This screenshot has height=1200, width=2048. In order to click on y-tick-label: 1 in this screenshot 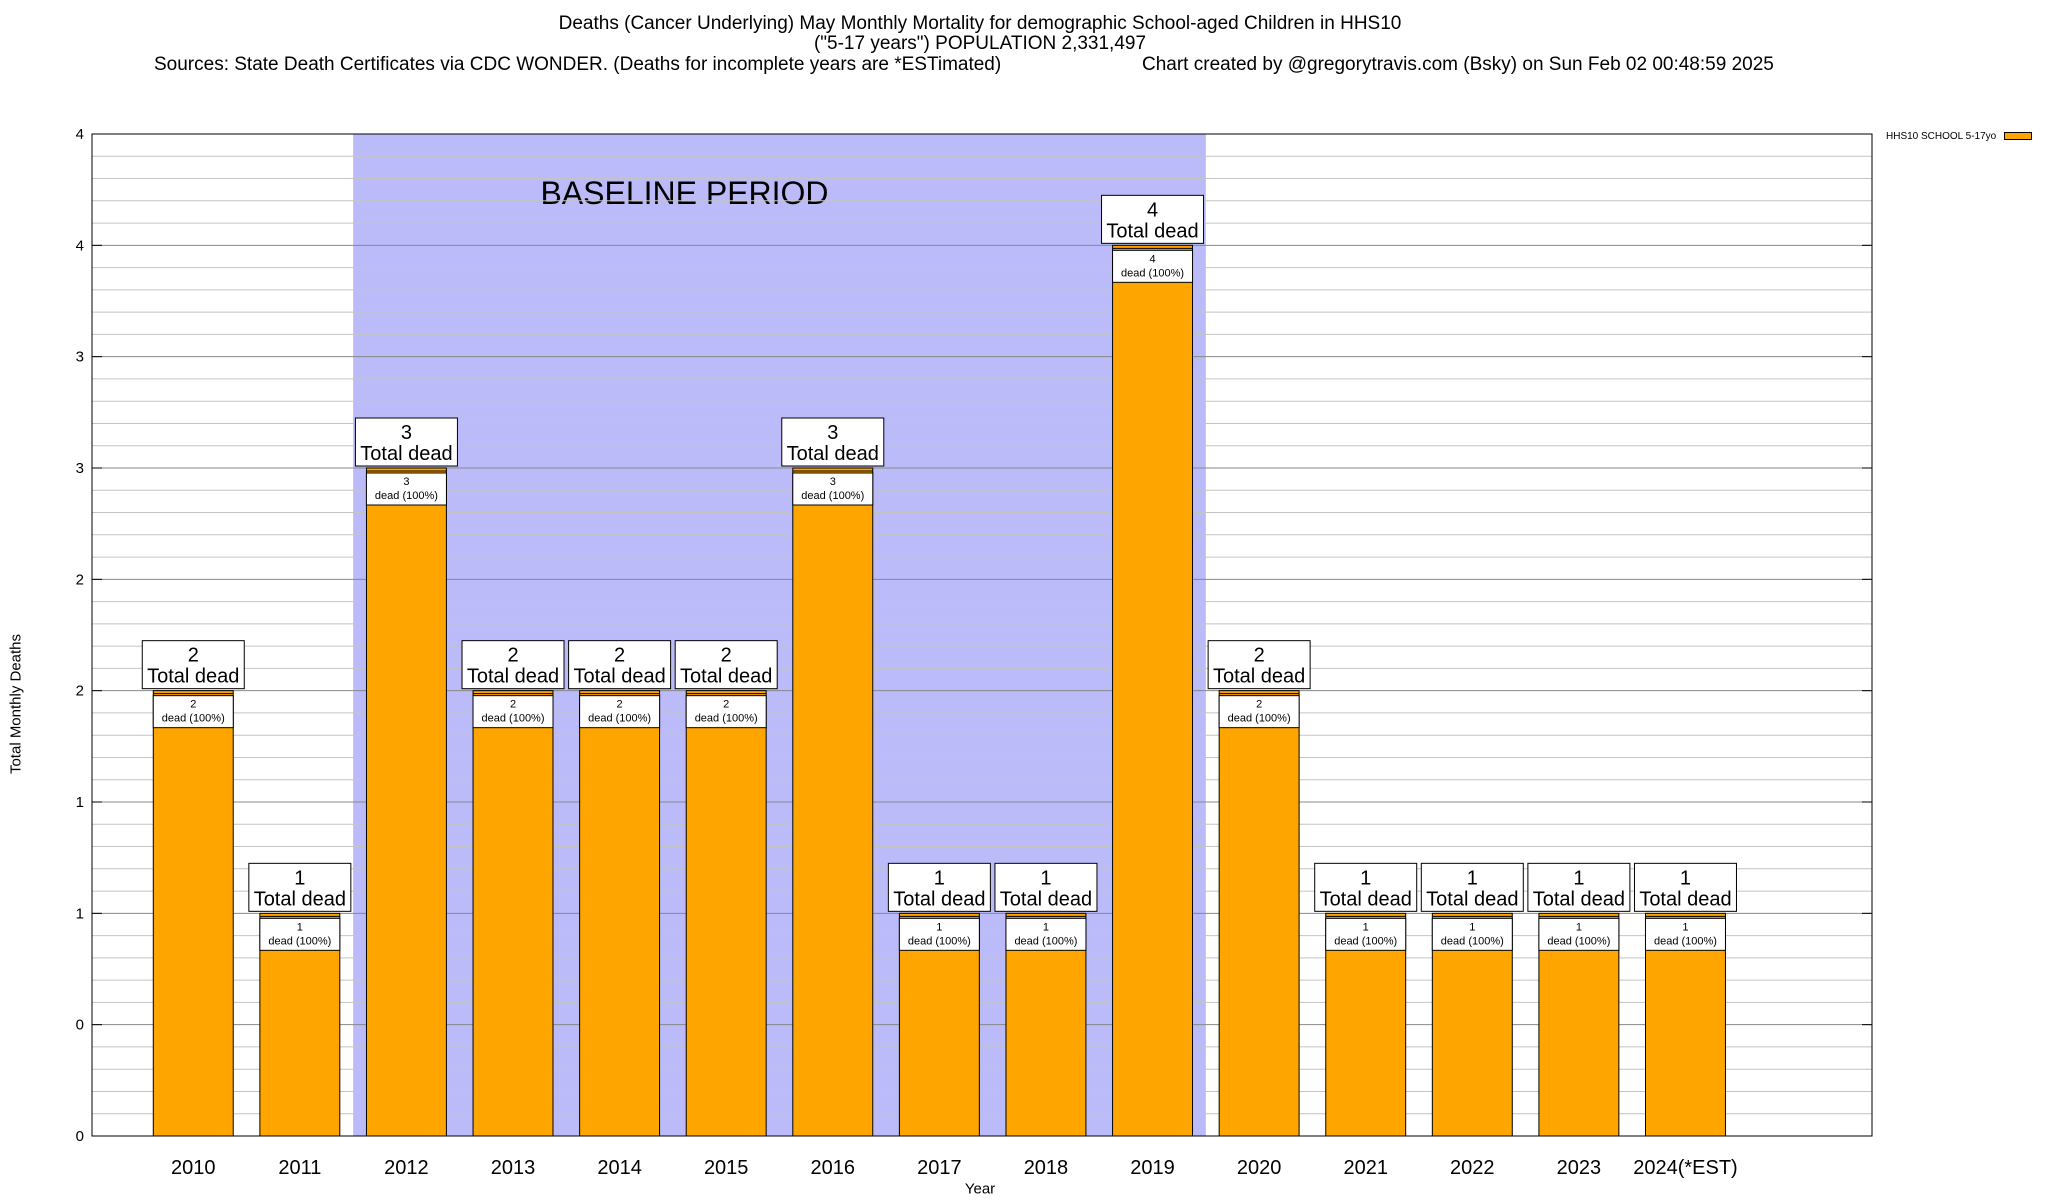, I will do `click(80, 913)`.